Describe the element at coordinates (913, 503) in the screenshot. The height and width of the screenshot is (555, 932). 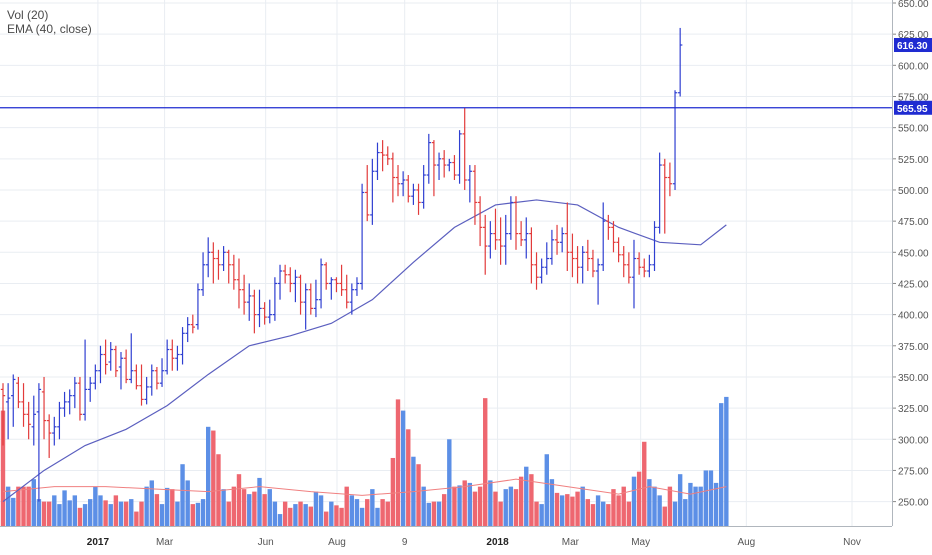
I see `y-tick-label: 250.00` at that location.